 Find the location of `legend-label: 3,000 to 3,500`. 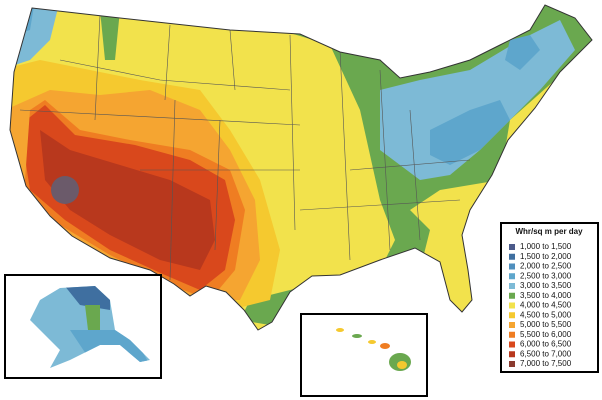

legend-label: 3,000 to 3,500 is located at coordinates (546, 285).